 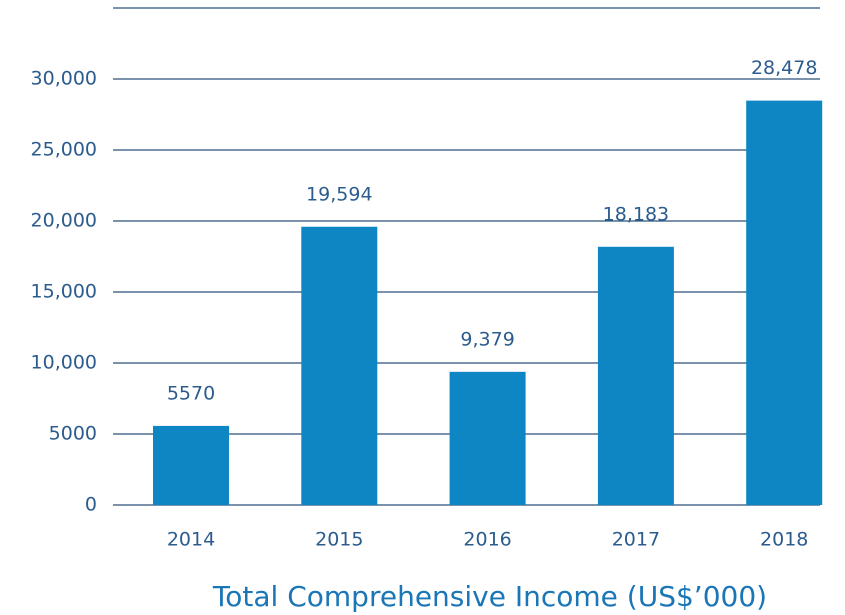 What do you see at coordinates (64, 221) in the screenshot?
I see `y-tick-label: 20,000` at bounding box center [64, 221].